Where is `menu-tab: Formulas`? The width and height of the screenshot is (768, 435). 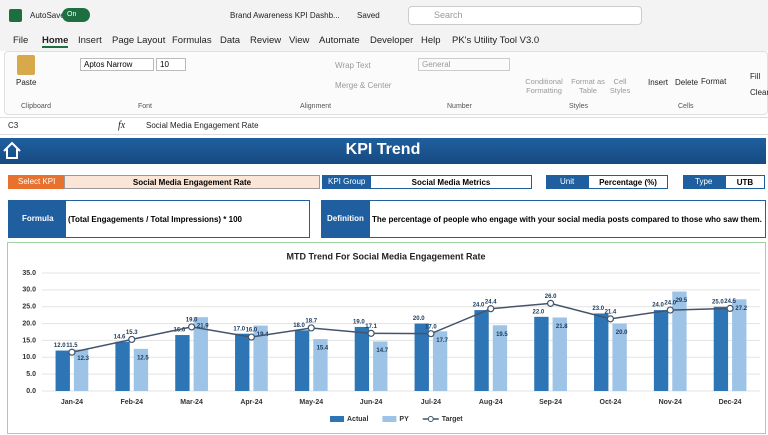
menu-tab: Formulas is located at coordinates (192, 40).